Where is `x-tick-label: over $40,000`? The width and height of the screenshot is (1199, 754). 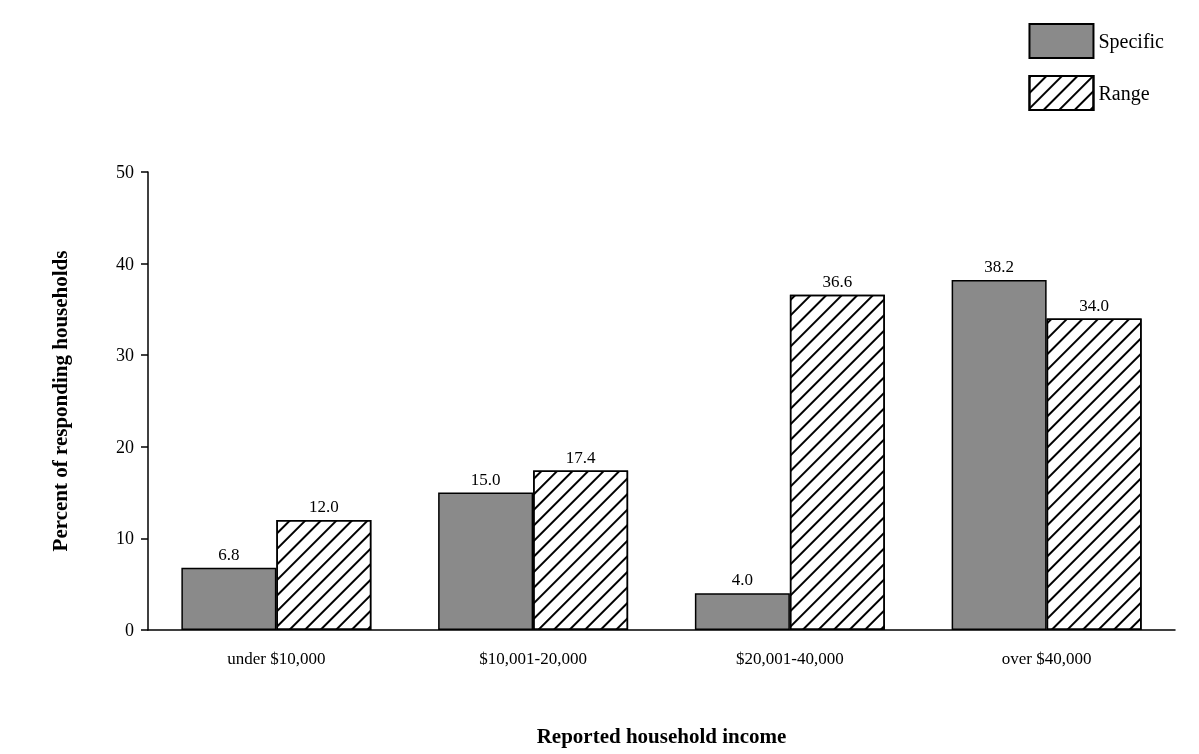 x-tick-label: over $40,000 is located at coordinates (1046, 658).